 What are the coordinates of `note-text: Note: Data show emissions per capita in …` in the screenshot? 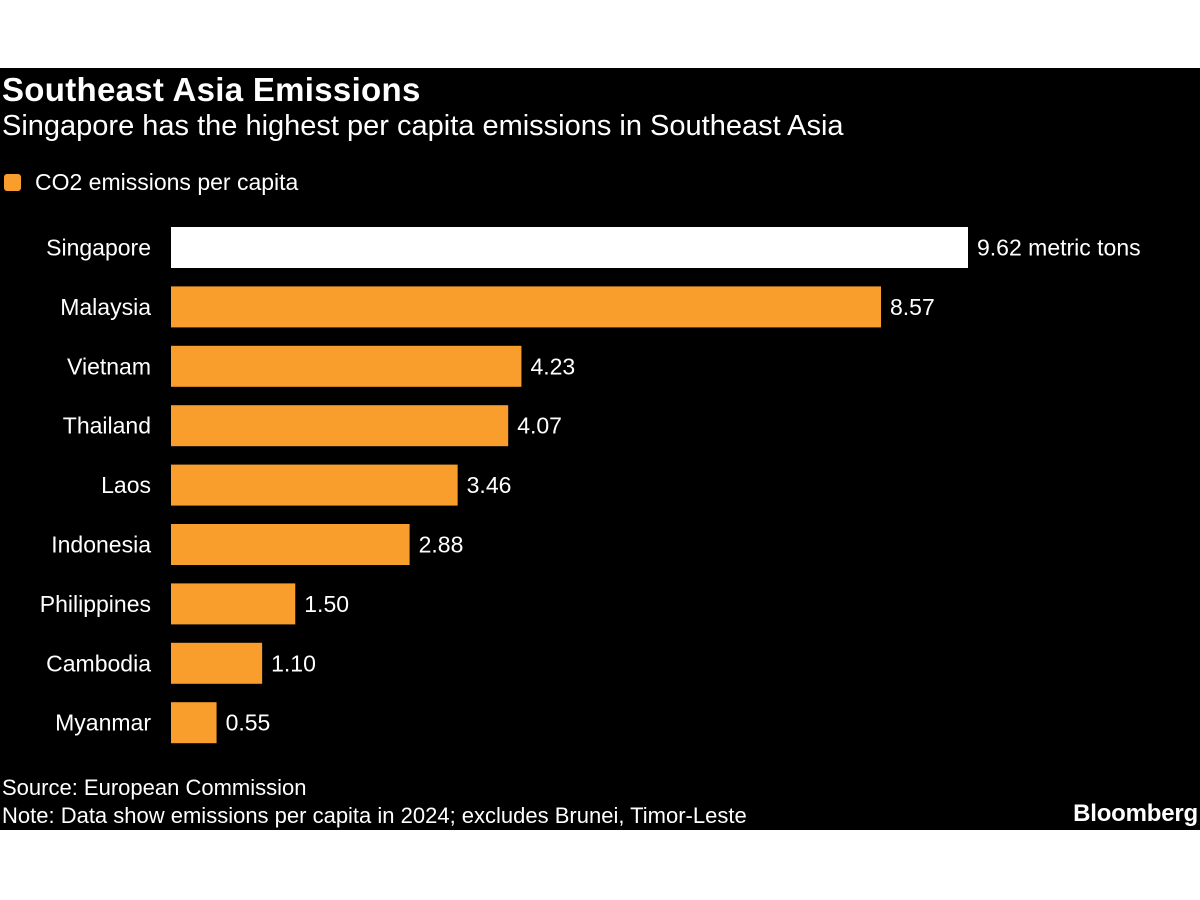 It's located at (374, 815).